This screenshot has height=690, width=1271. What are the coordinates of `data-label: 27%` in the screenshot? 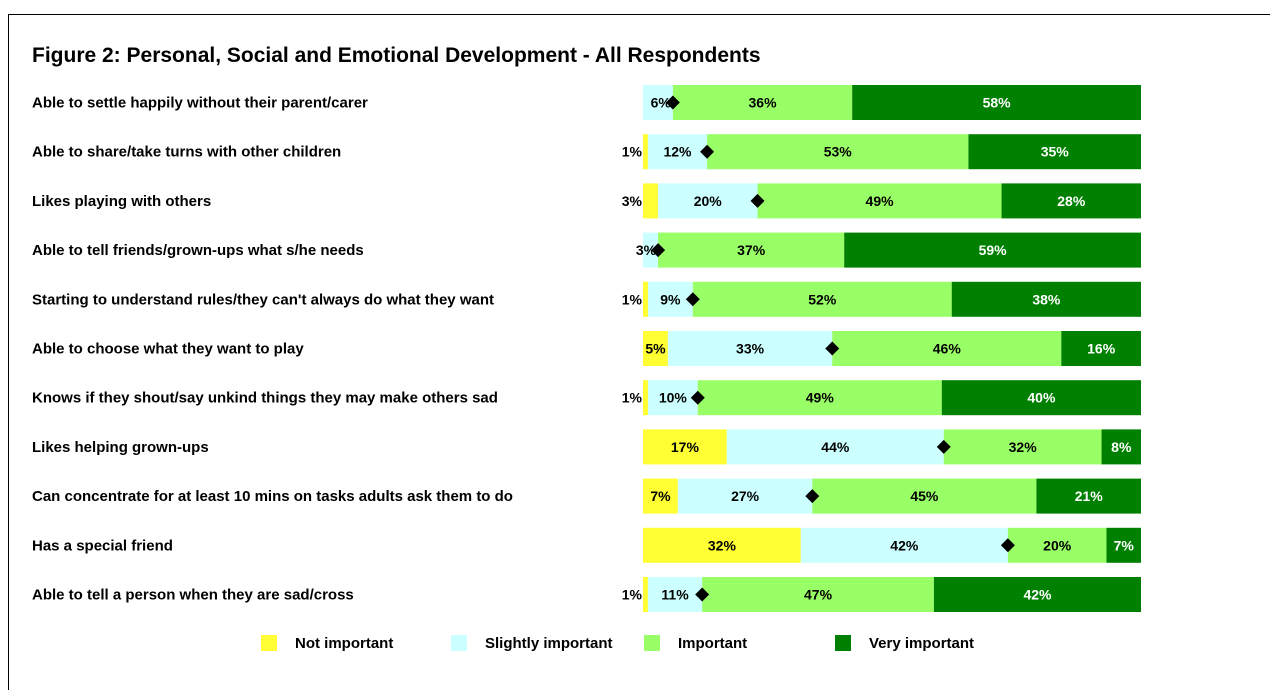 It's located at (745, 496).